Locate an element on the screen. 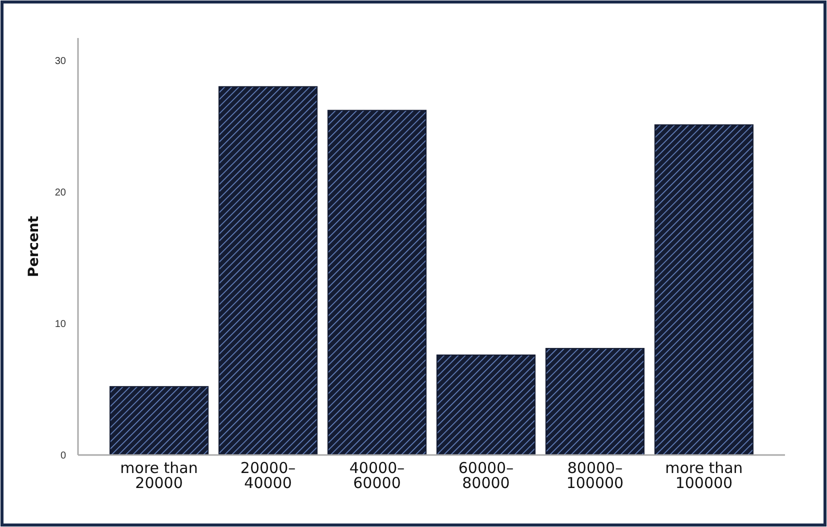 Image resolution: width=827 pixels, height=527 pixels. y-tick-label: 0 is located at coordinates (63, 456).